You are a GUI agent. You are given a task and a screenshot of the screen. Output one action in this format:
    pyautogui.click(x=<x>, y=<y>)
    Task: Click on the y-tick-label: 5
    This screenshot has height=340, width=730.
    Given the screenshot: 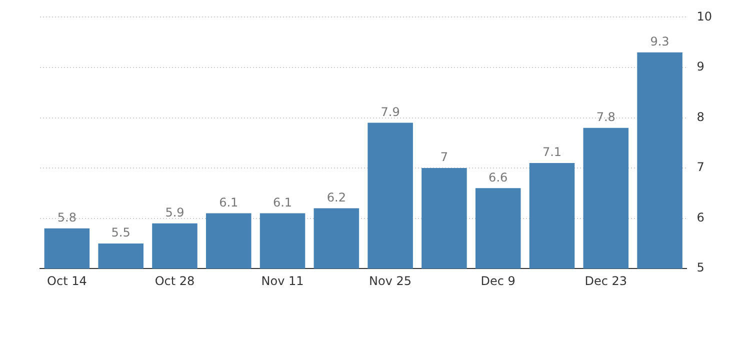 What is the action you would take?
    pyautogui.click(x=700, y=267)
    